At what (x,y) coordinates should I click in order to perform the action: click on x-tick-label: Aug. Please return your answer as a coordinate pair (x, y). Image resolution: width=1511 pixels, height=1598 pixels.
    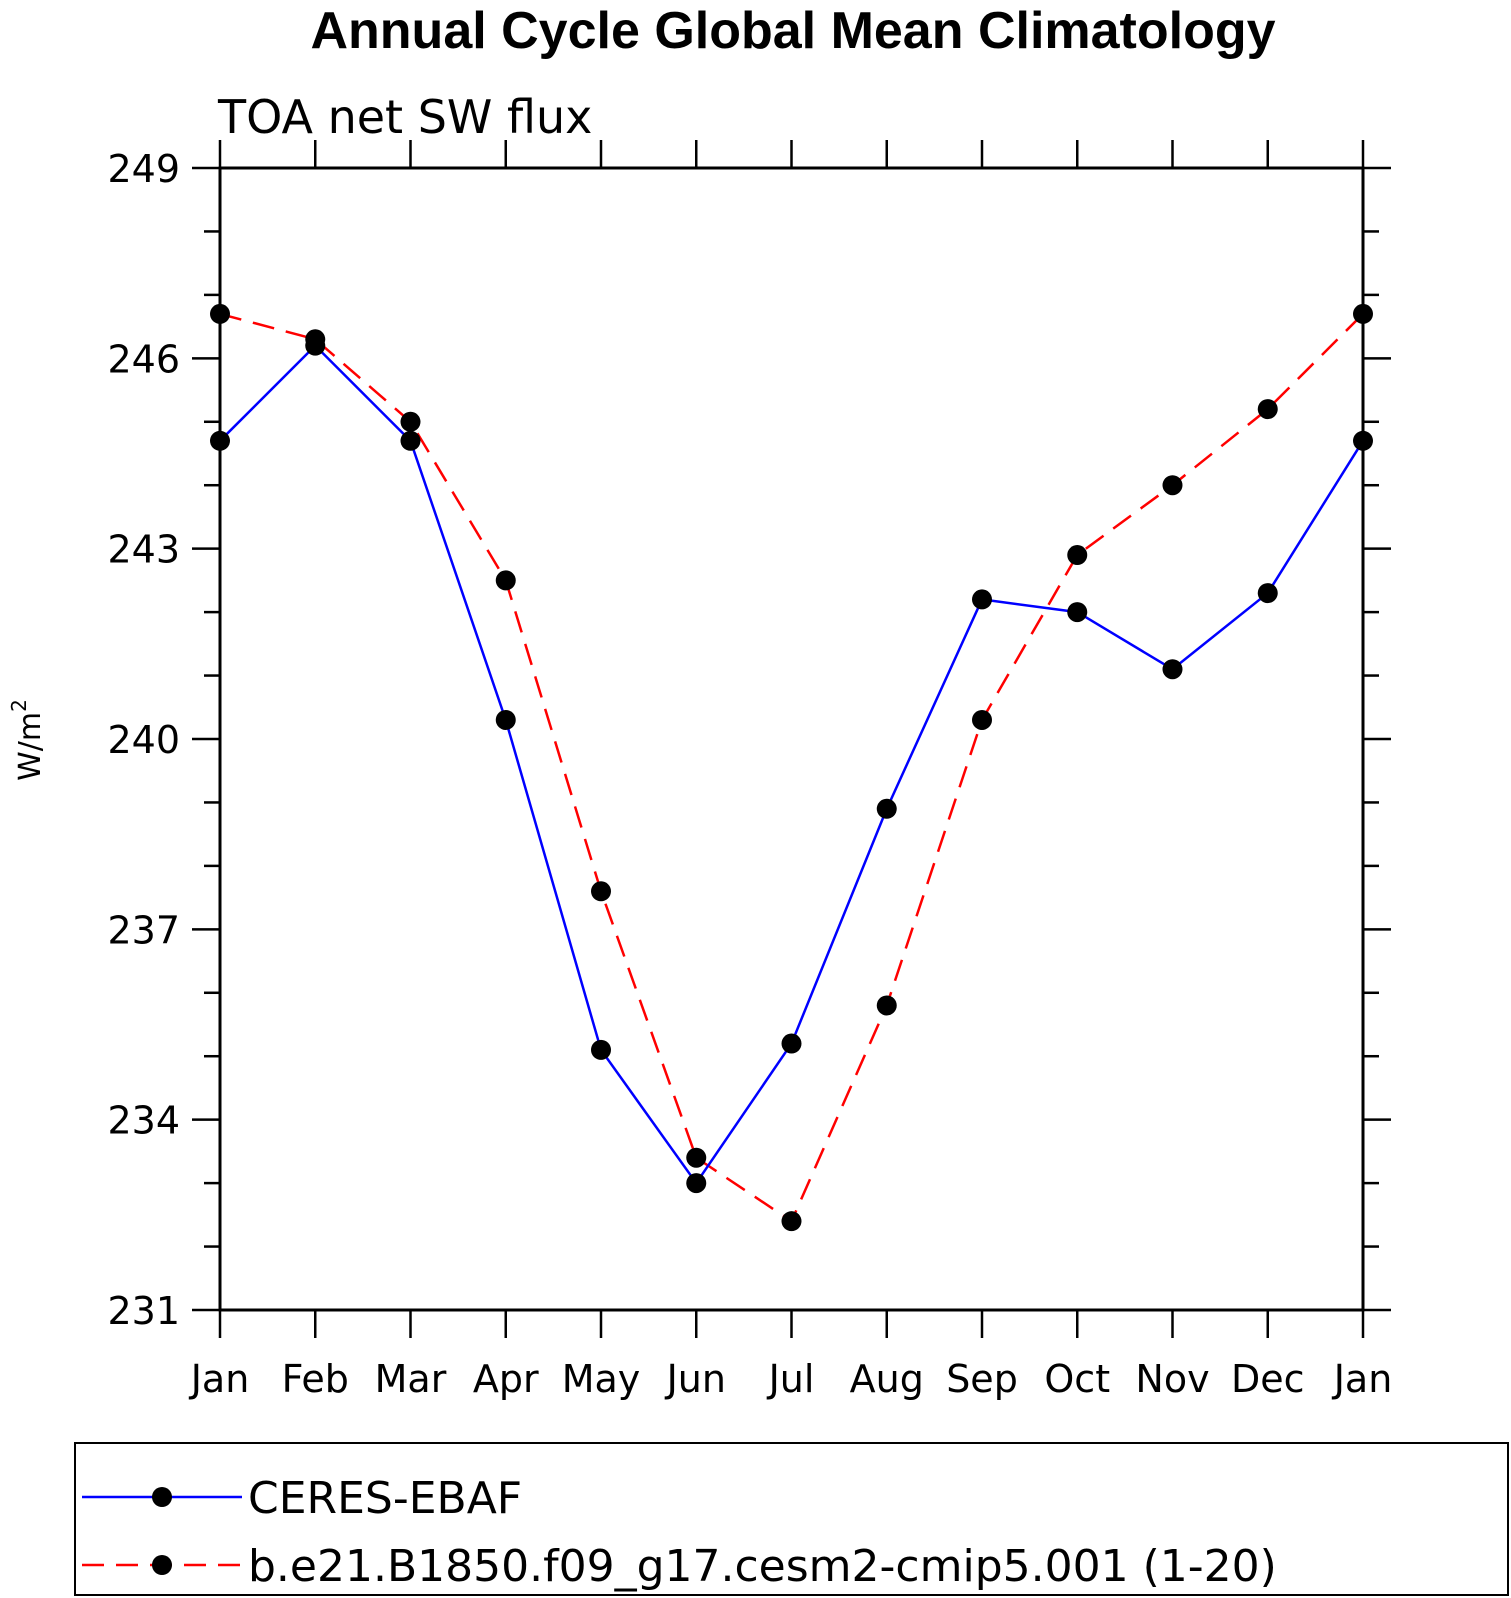
    Looking at the image, I should click on (887, 1379).